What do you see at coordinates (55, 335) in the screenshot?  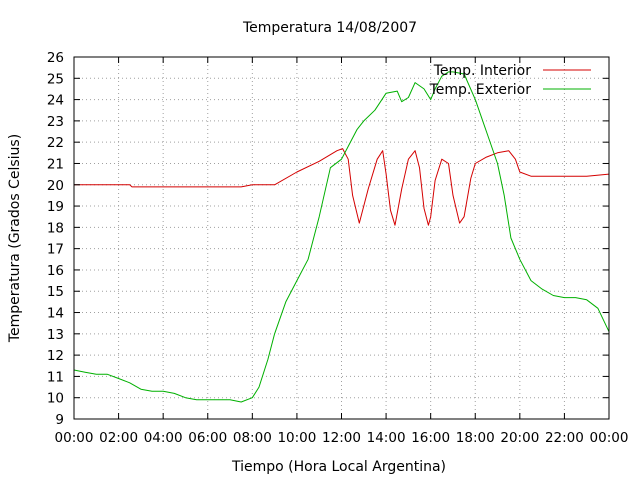 I see `y-tick-label: 13` at bounding box center [55, 335].